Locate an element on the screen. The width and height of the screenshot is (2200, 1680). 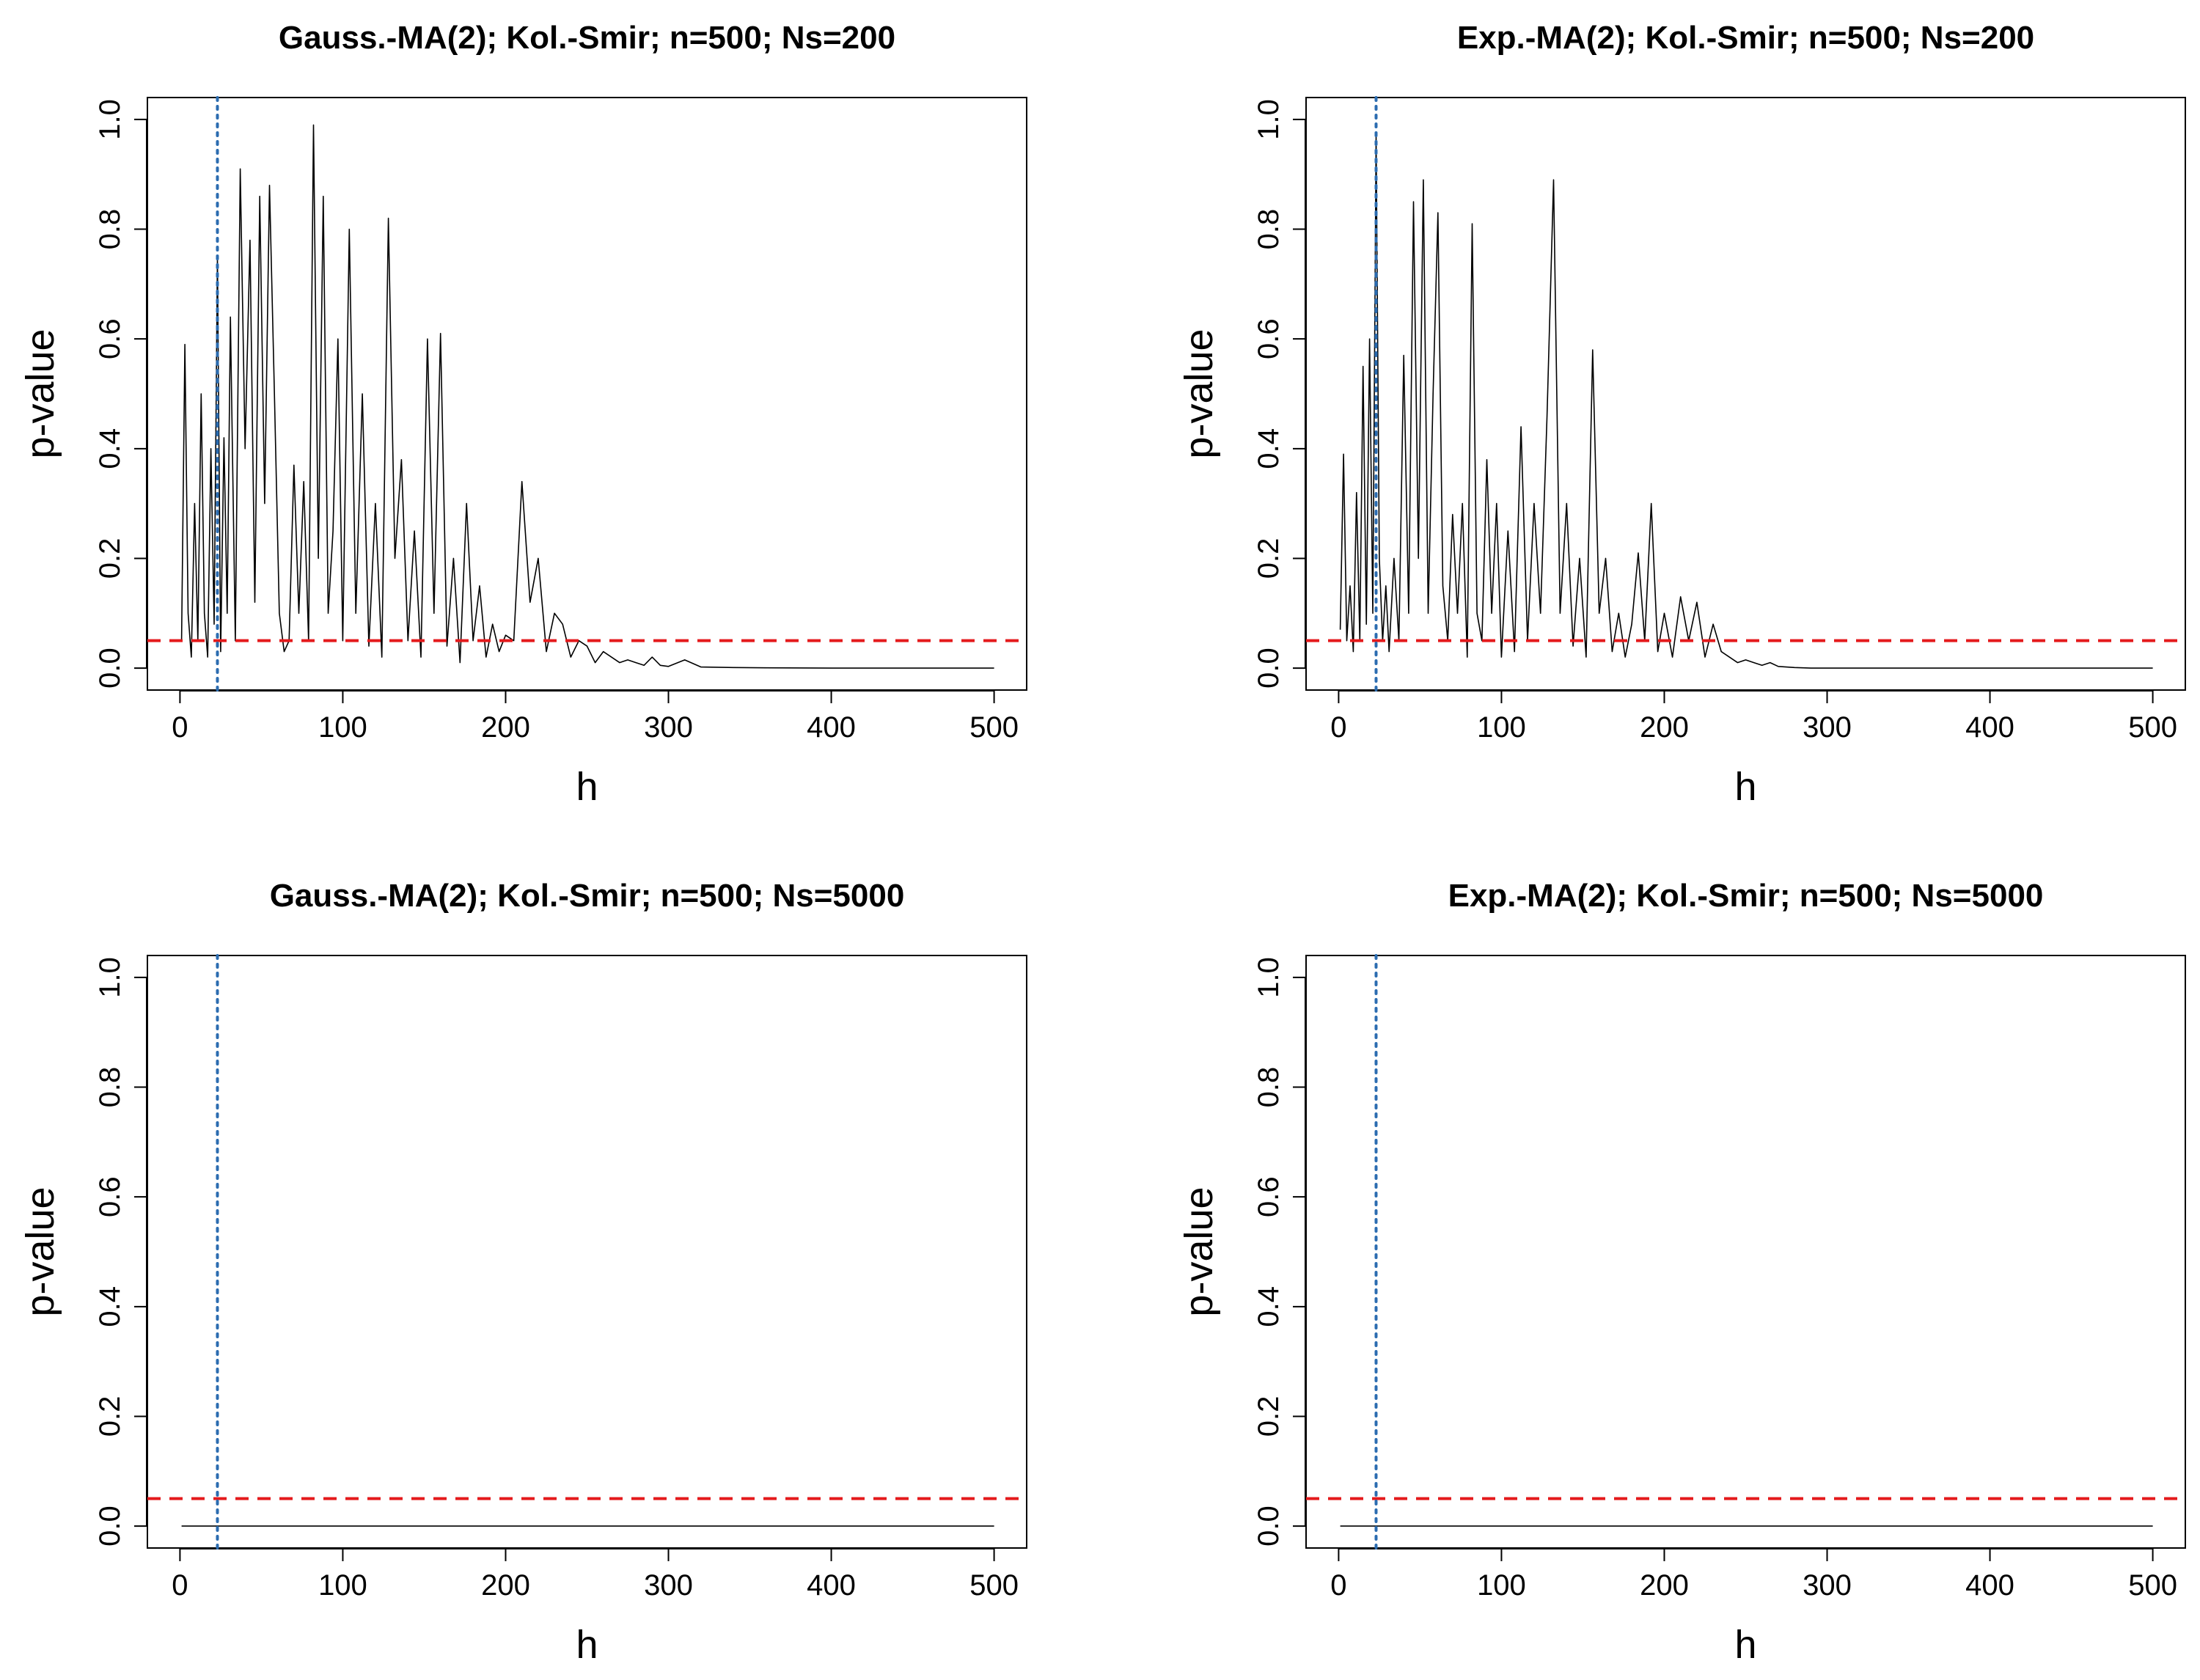
chart-title: Exp.-MA(2); Kol.-Smir; n=500; Ns=5000 is located at coordinates (1746, 896).